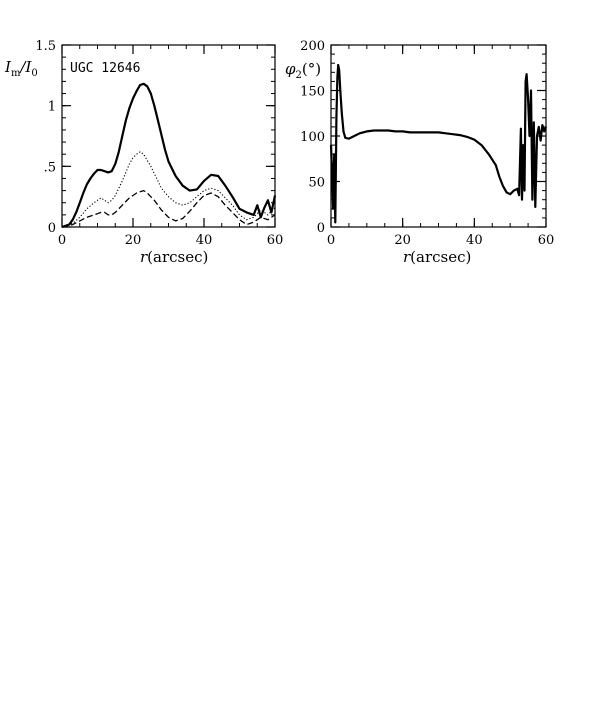  Describe the element at coordinates (204, 240) in the screenshot. I see `left-x-tick-label: 40` at that location.